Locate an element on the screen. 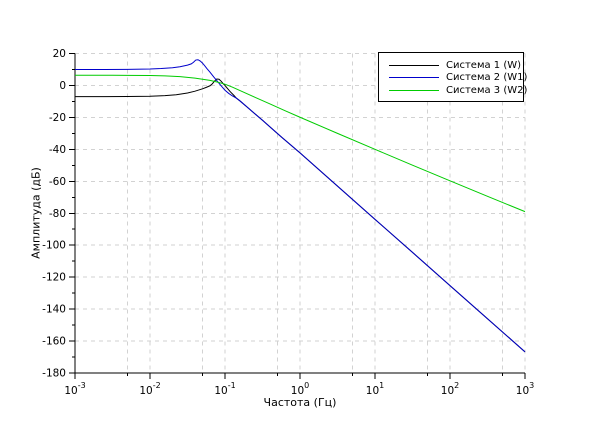  y-tick-label: -40 is located at coordinates (57, 150).